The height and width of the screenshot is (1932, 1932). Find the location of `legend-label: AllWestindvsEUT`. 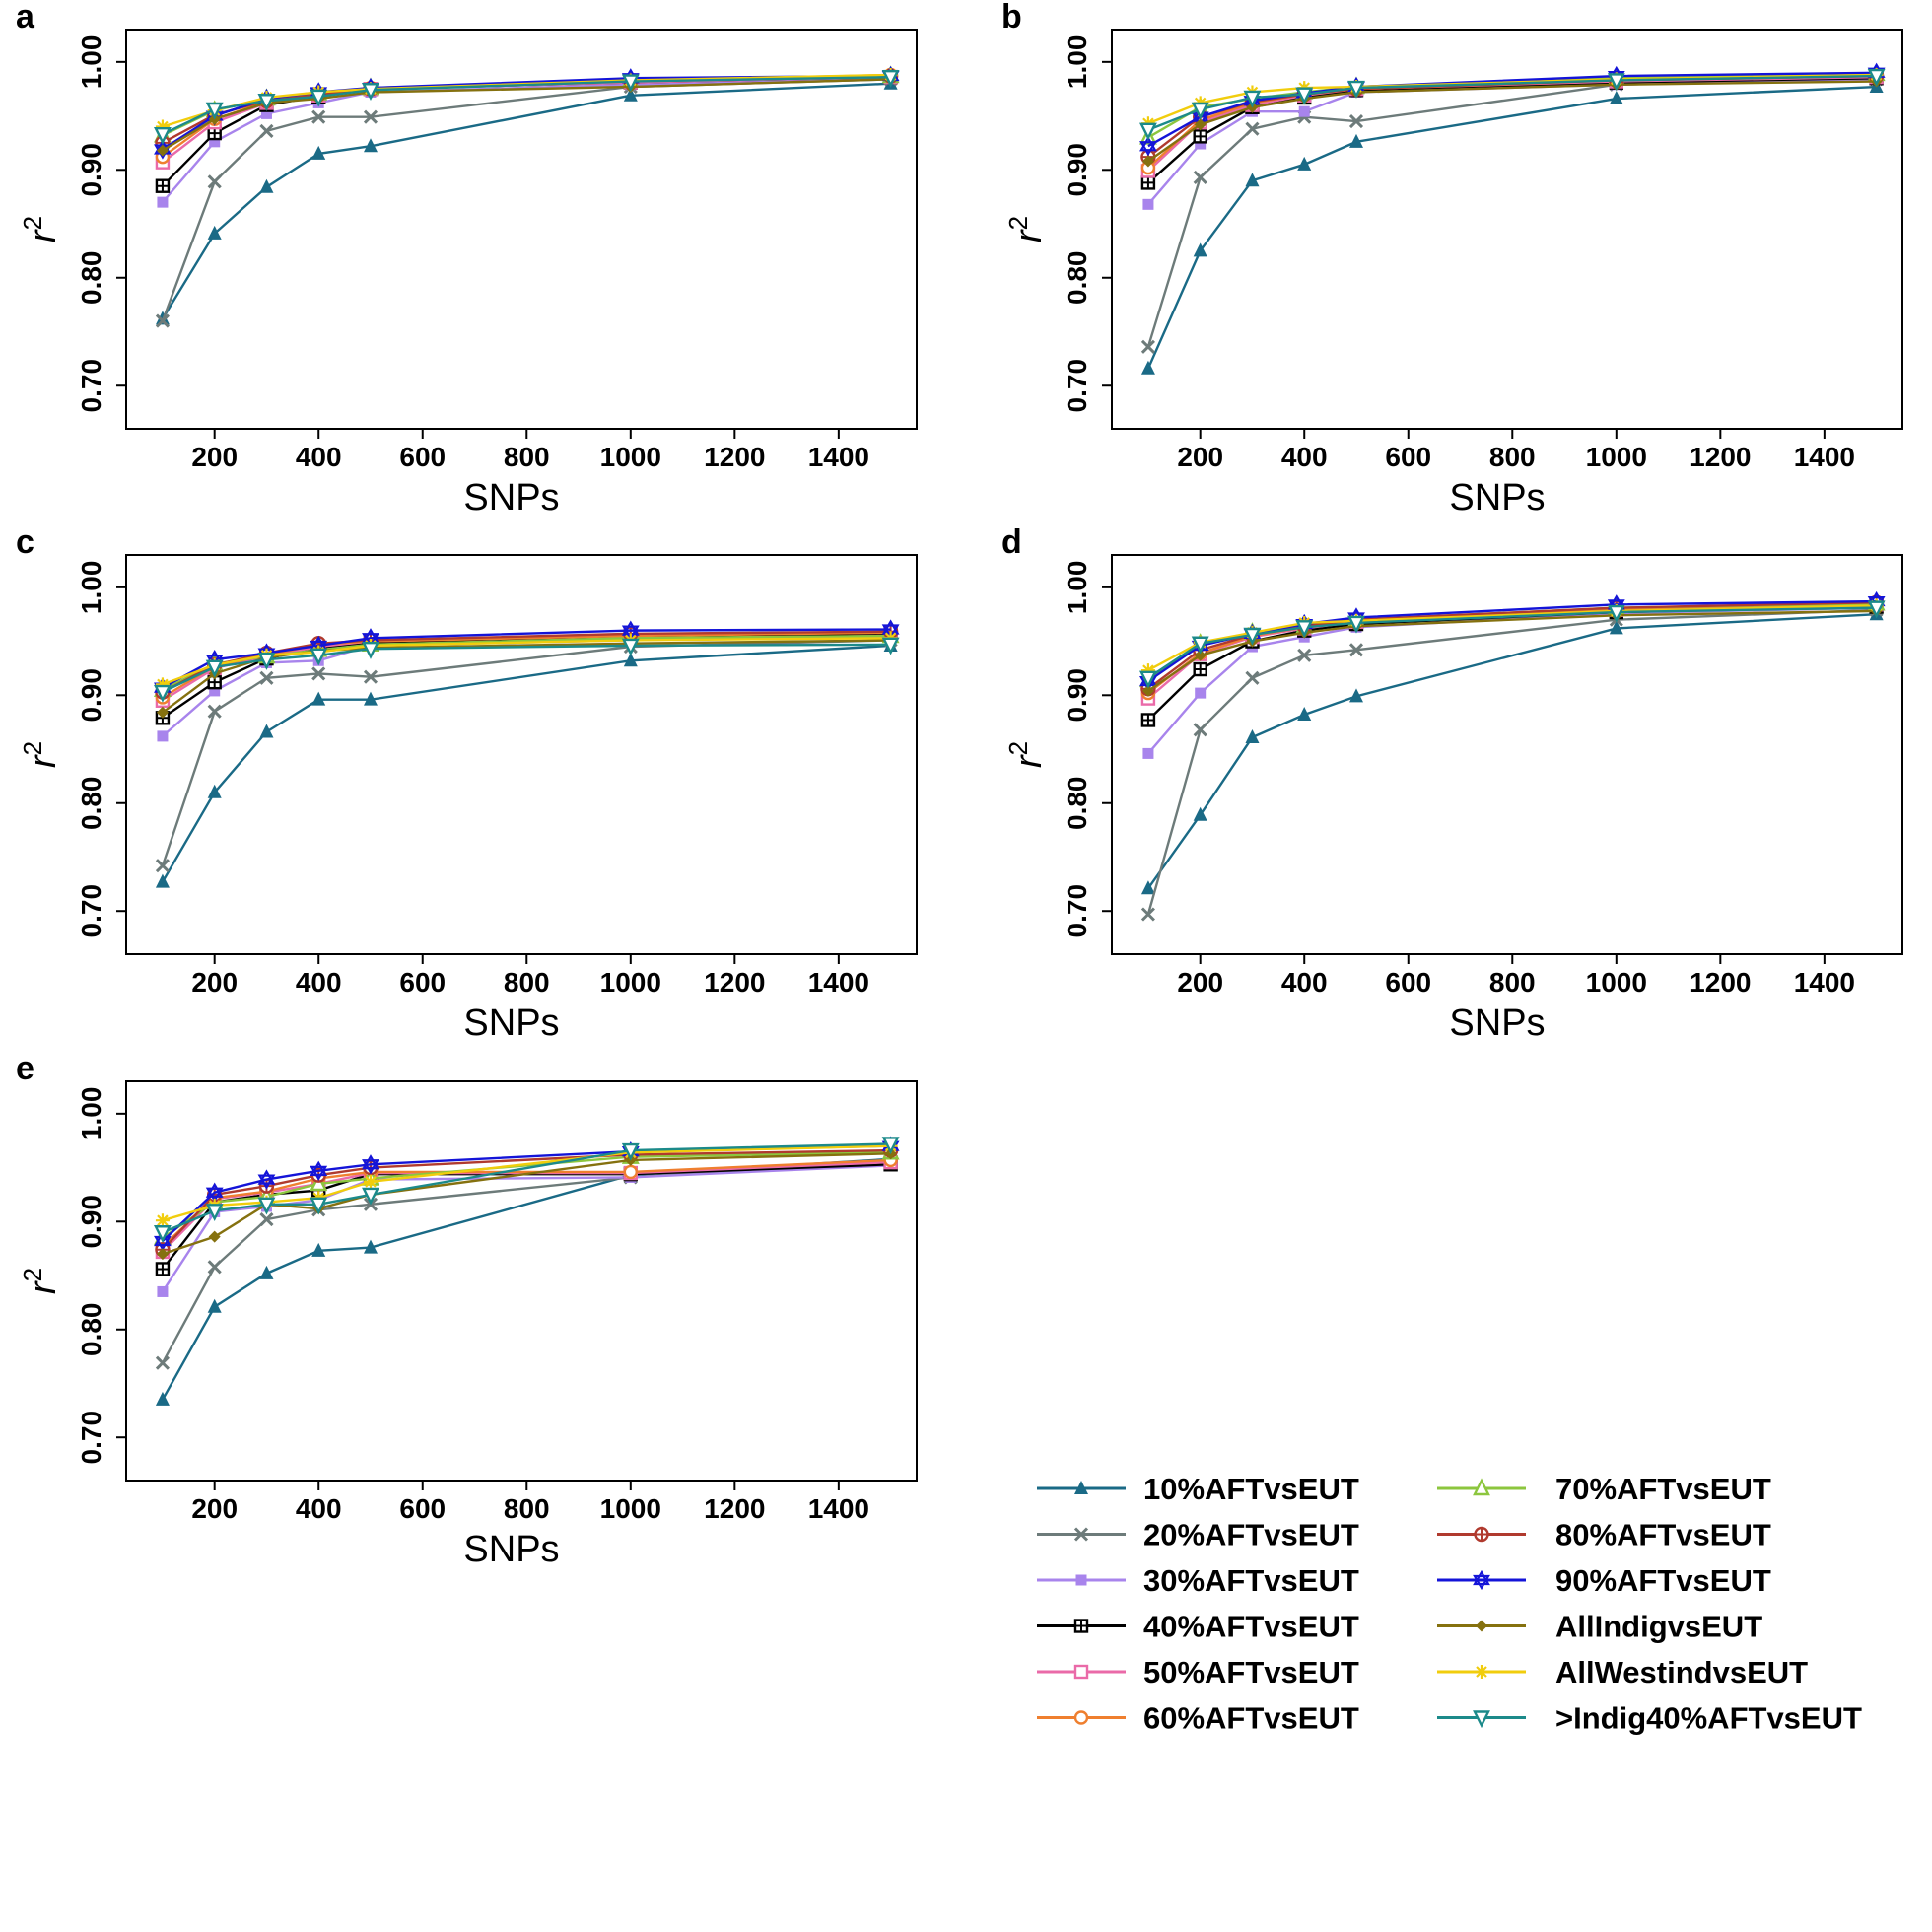

legend-label: AllWestindvsEUT is located at coordinates (1682, 1673).